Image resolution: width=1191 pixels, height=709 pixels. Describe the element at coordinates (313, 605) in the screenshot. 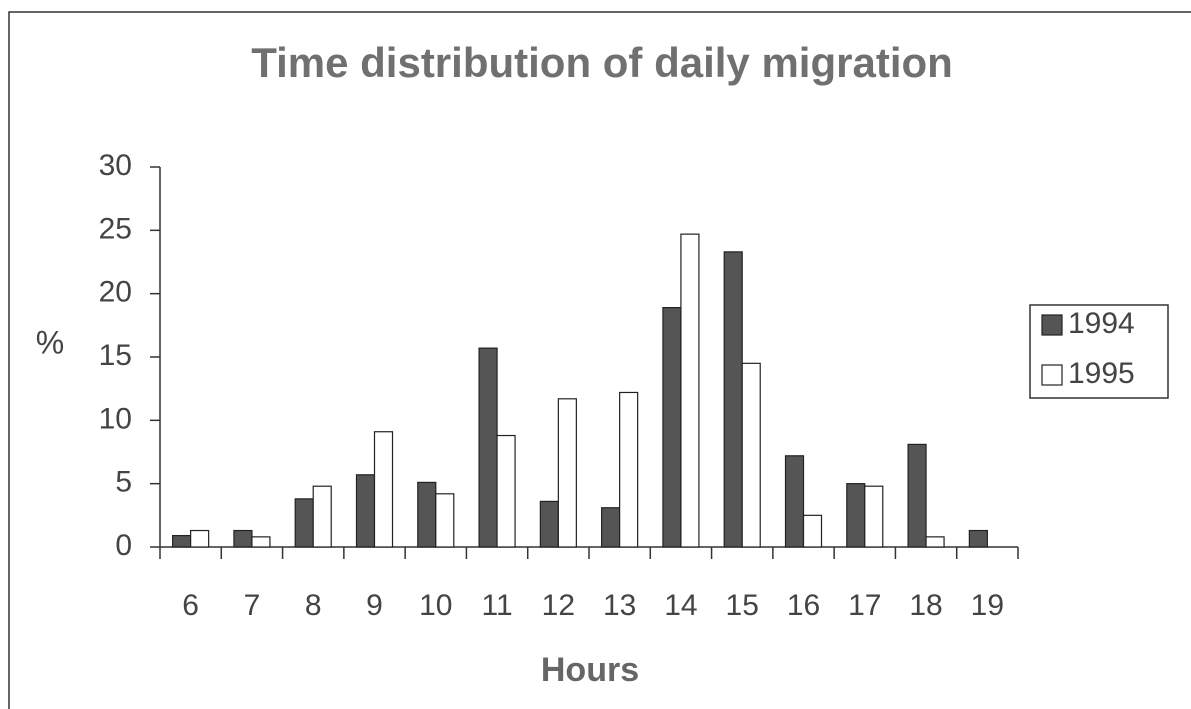

I see `x-tick-label: 8` at that location.